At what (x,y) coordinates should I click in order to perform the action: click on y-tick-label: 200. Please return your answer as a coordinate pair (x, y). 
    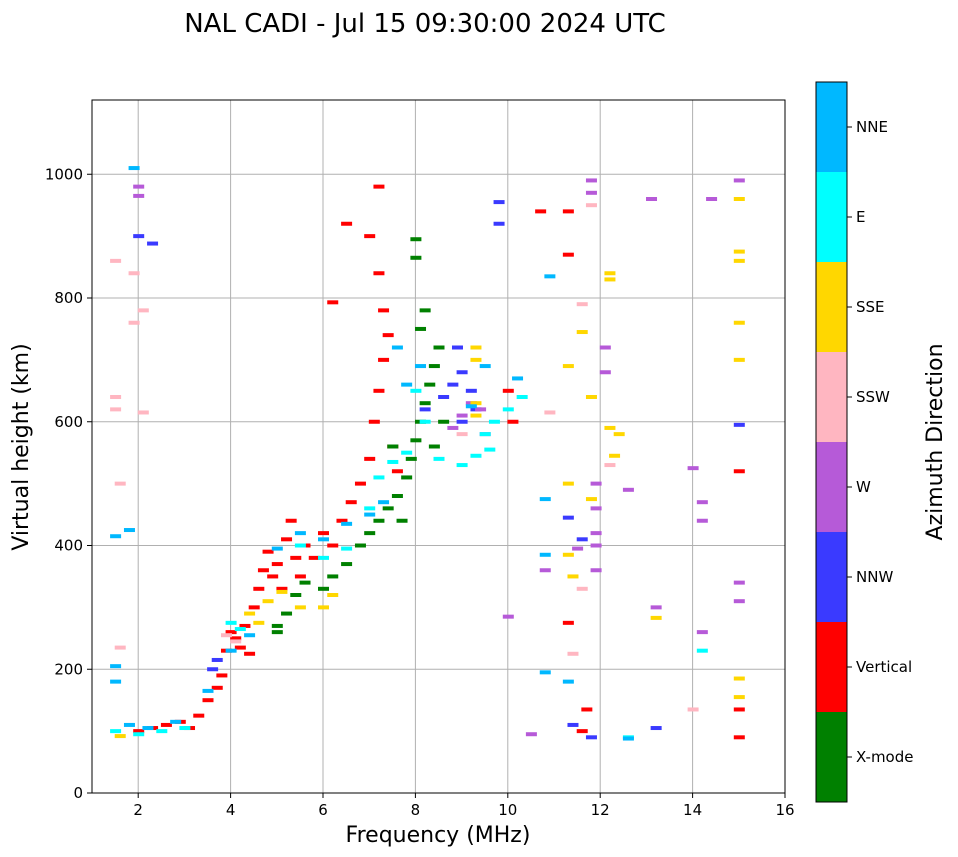
    Looking at the image, I should click on (68, 669).